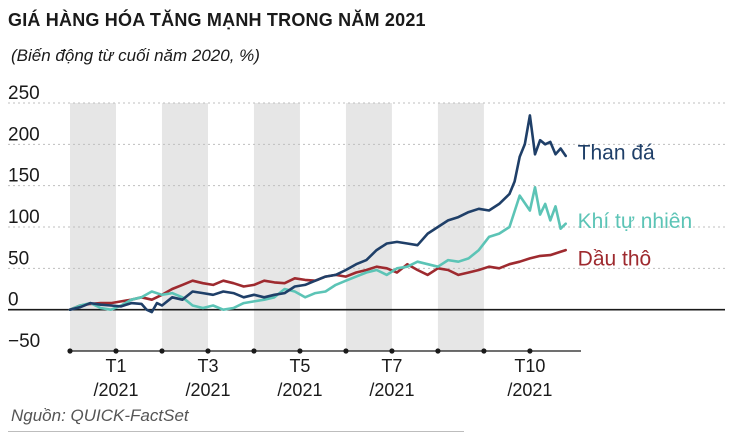  What do you see at coordinates (217, 20) in the screenshot?
I see `chart-title: GIÁ HÀNG HÓA TĂNG MẠNH TRONG NĂM 2021` at bounding box center [217, 20].